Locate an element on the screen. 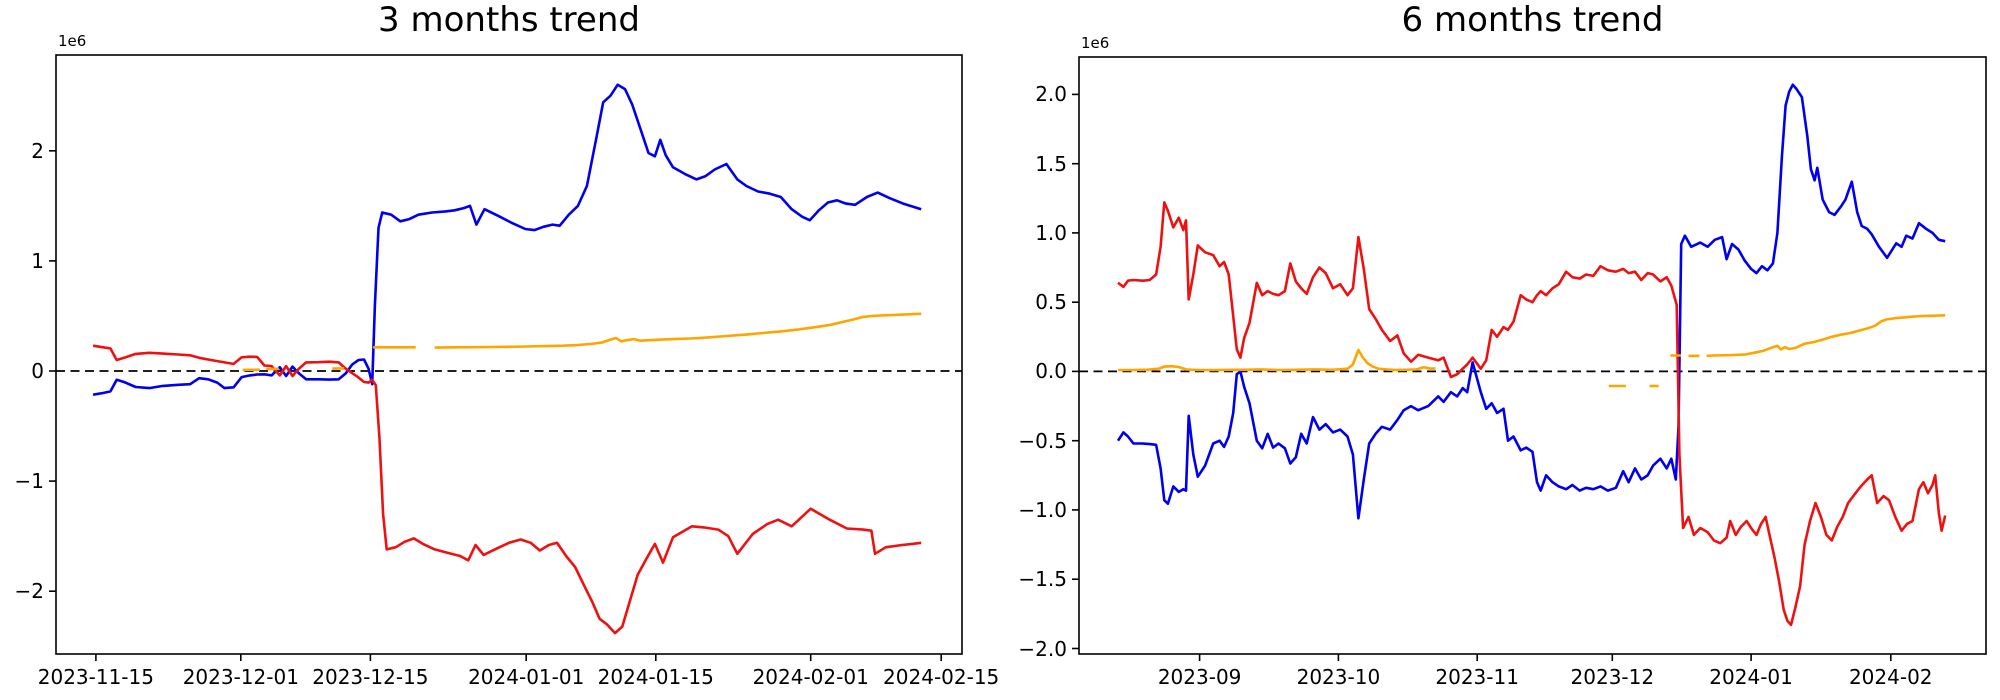 This screenshot has height=700, width=2000. x-tick-label: 2023-10 is located at coordinates (1338, 677).